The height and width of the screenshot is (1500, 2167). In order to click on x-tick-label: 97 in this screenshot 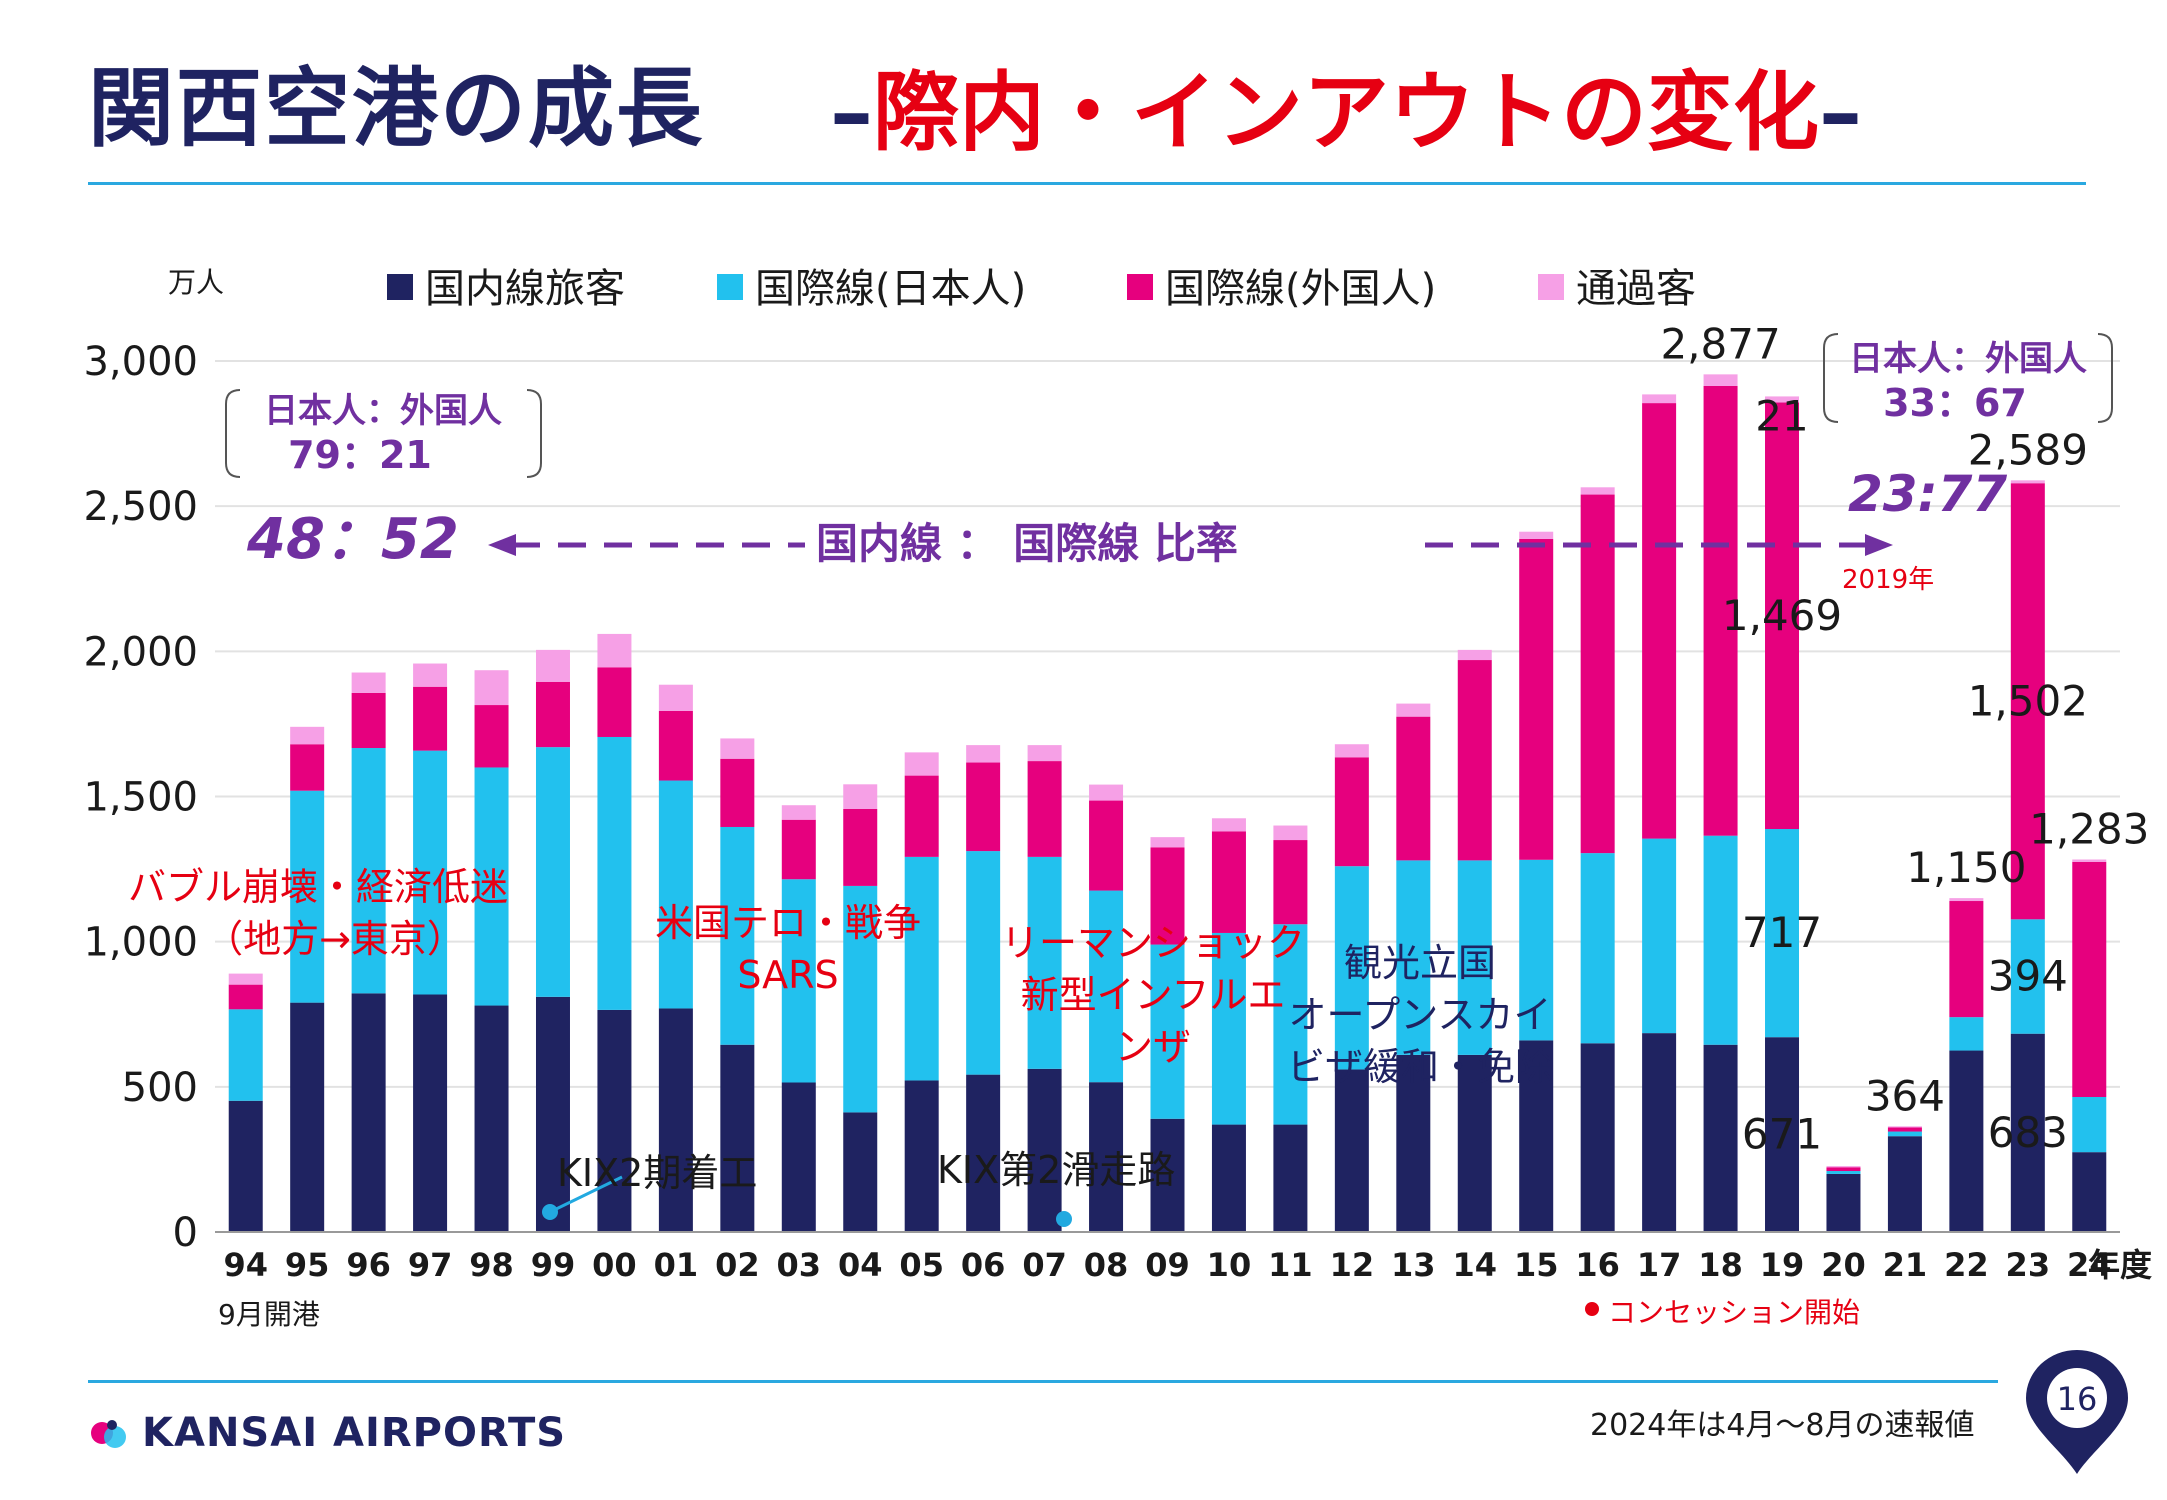, I will do `click(430, 1265)`.